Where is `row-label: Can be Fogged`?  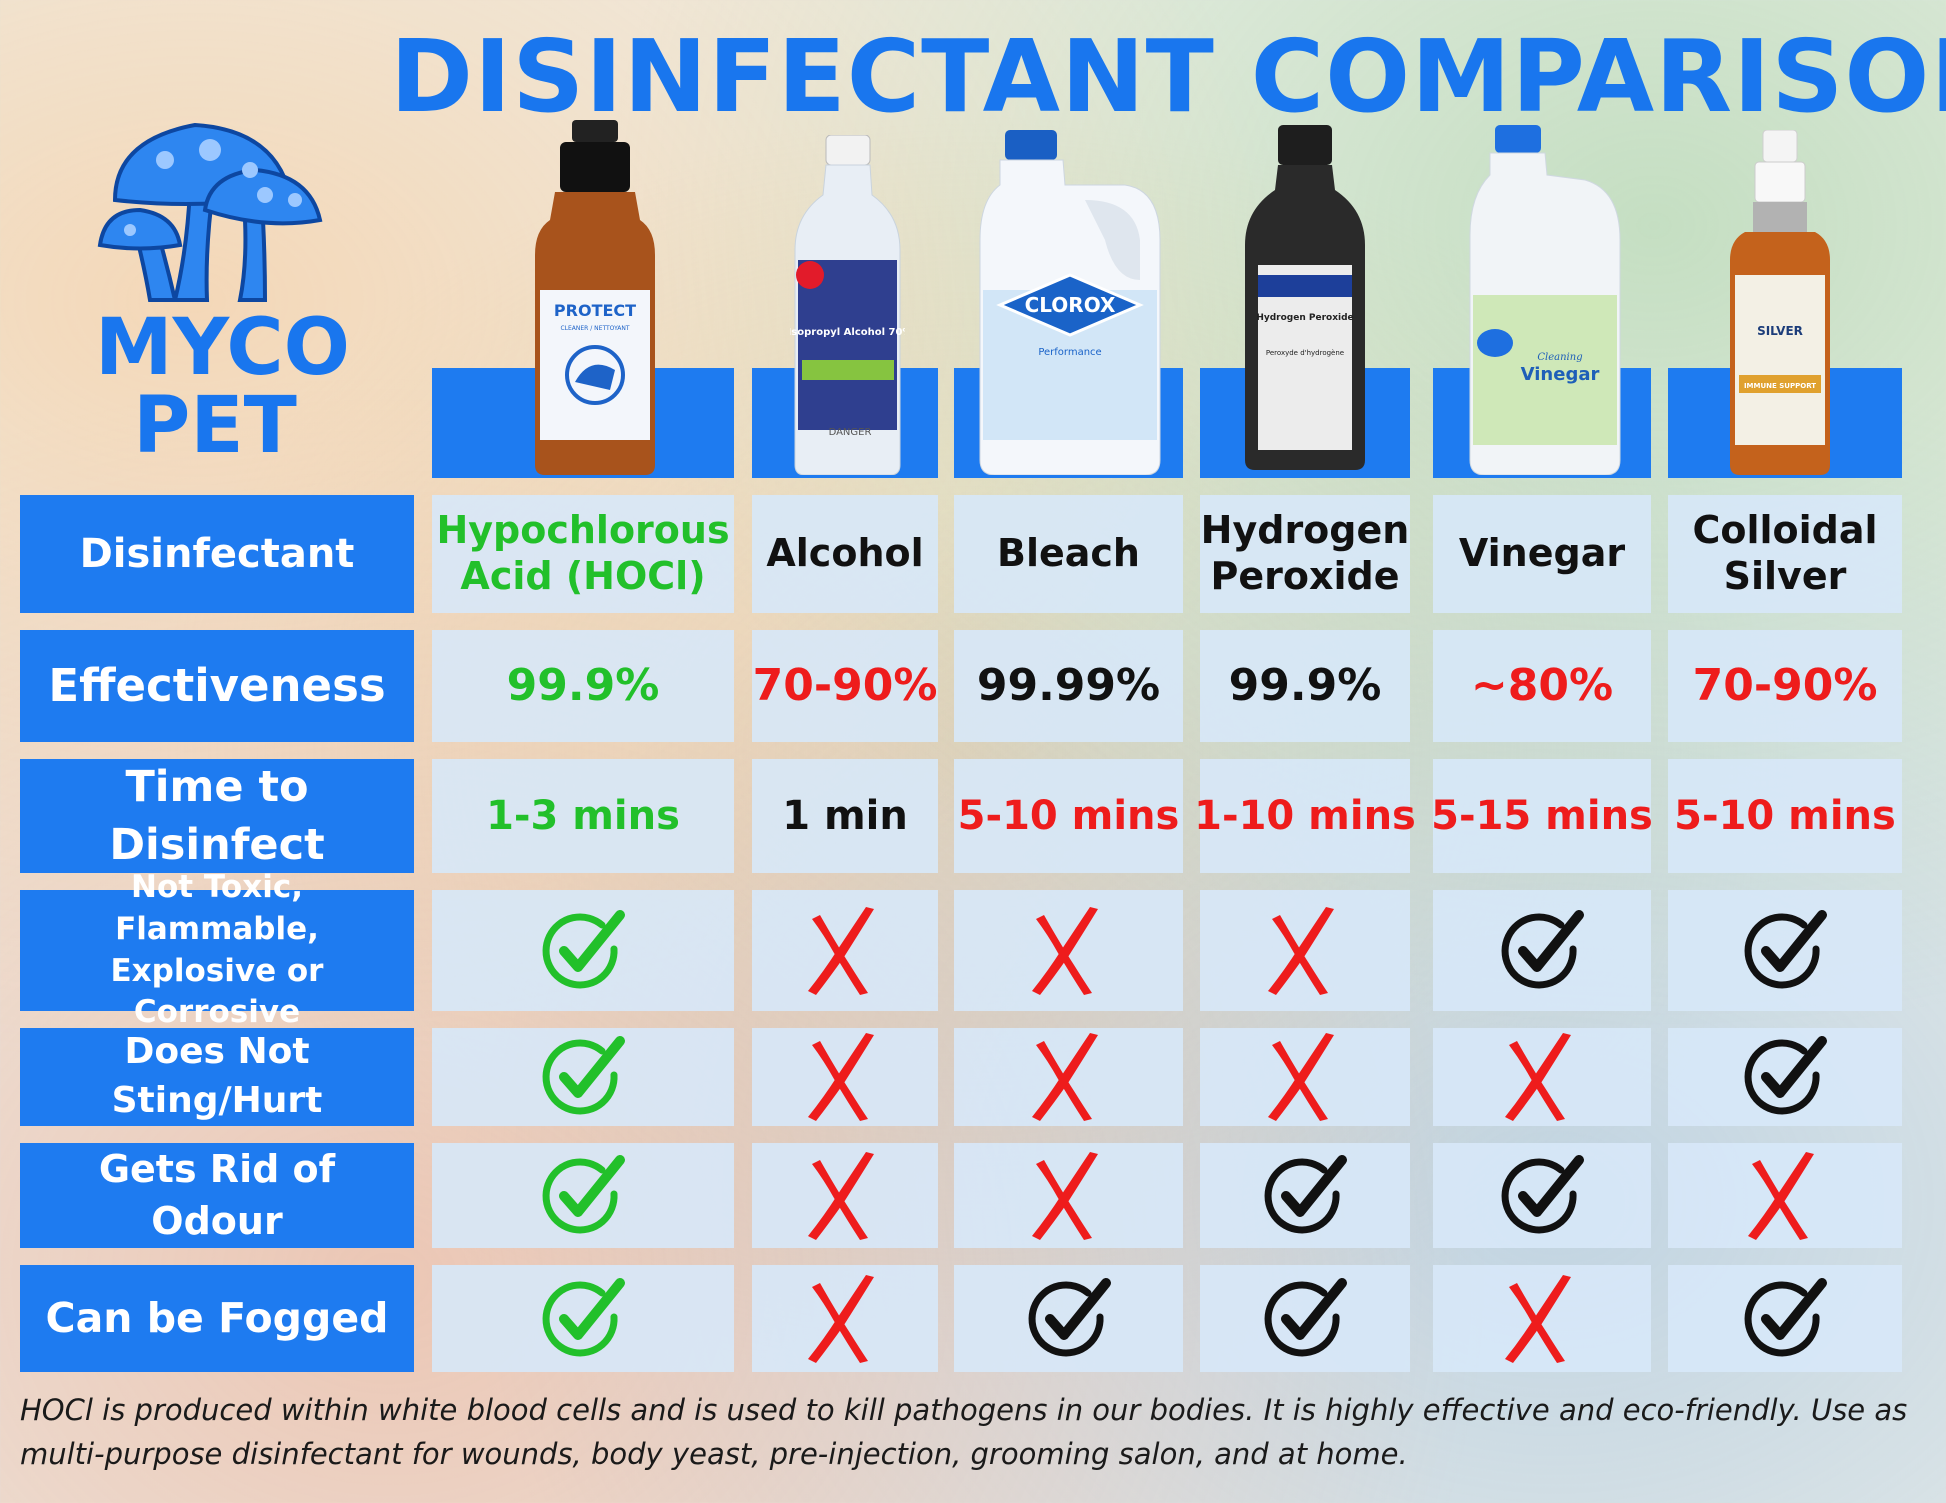 row-label: Can be Fogged is located at coordinates (217, 1318).